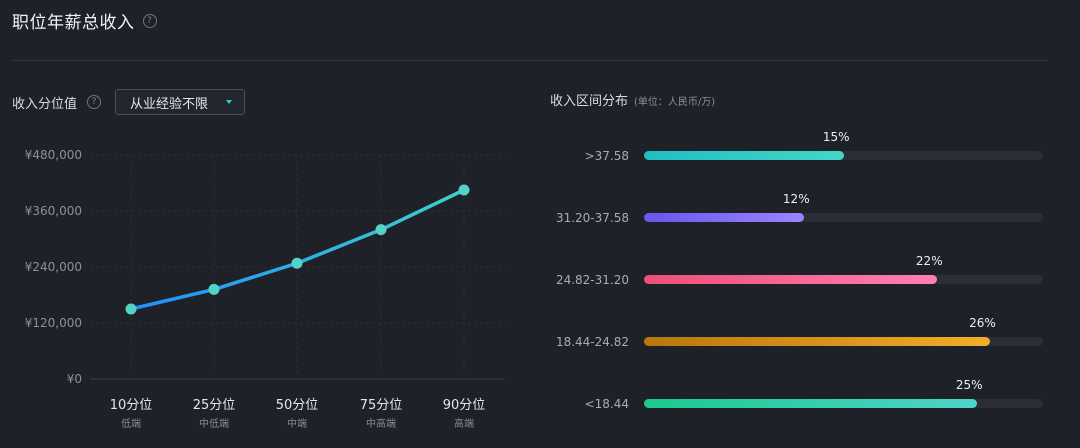 The image size is (1080, 448). I want to click on bar-category-label: <18.44, so click(606, 404).